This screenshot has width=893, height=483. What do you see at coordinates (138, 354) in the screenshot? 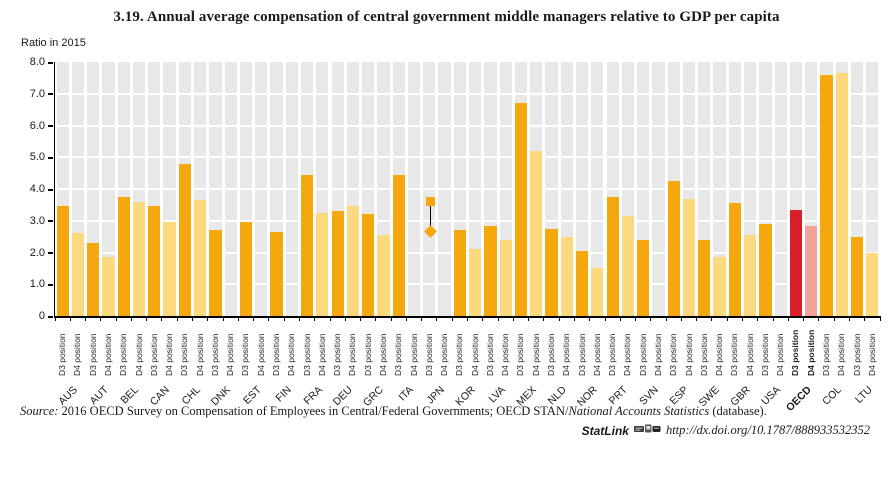
I see `slot-label-bel-d4: D4 position` at bounding box center [138, 354].